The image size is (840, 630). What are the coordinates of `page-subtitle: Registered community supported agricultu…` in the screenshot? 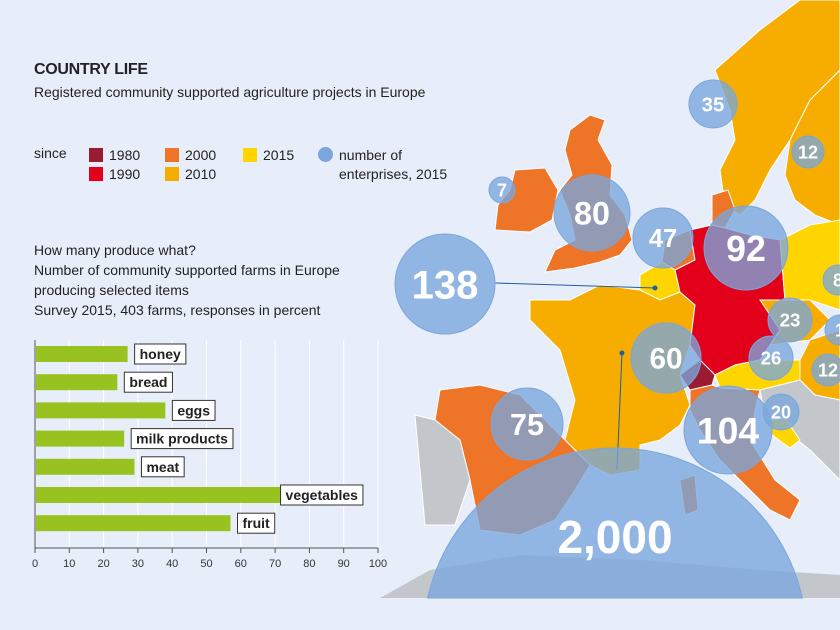 It's located at (230, 92).